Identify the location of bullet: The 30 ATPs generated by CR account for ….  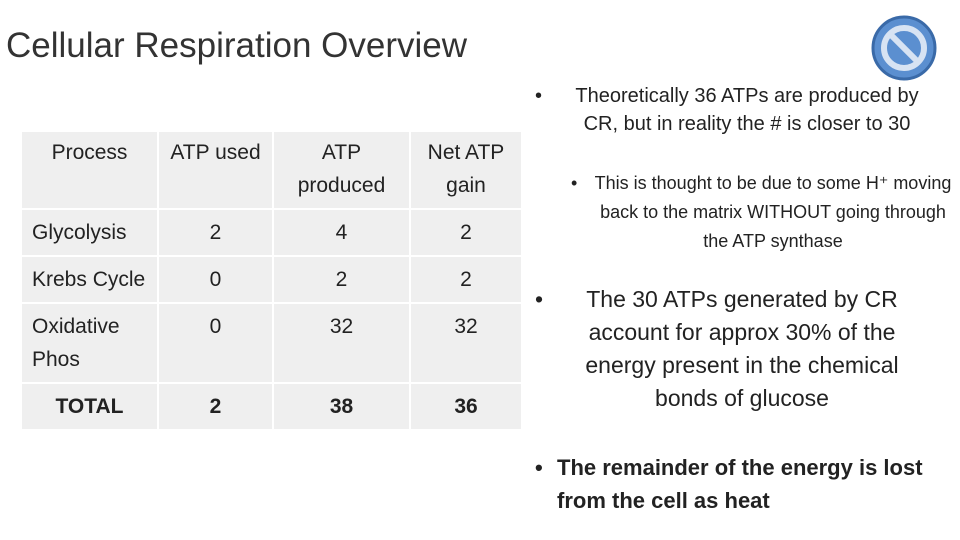
(731, 349).